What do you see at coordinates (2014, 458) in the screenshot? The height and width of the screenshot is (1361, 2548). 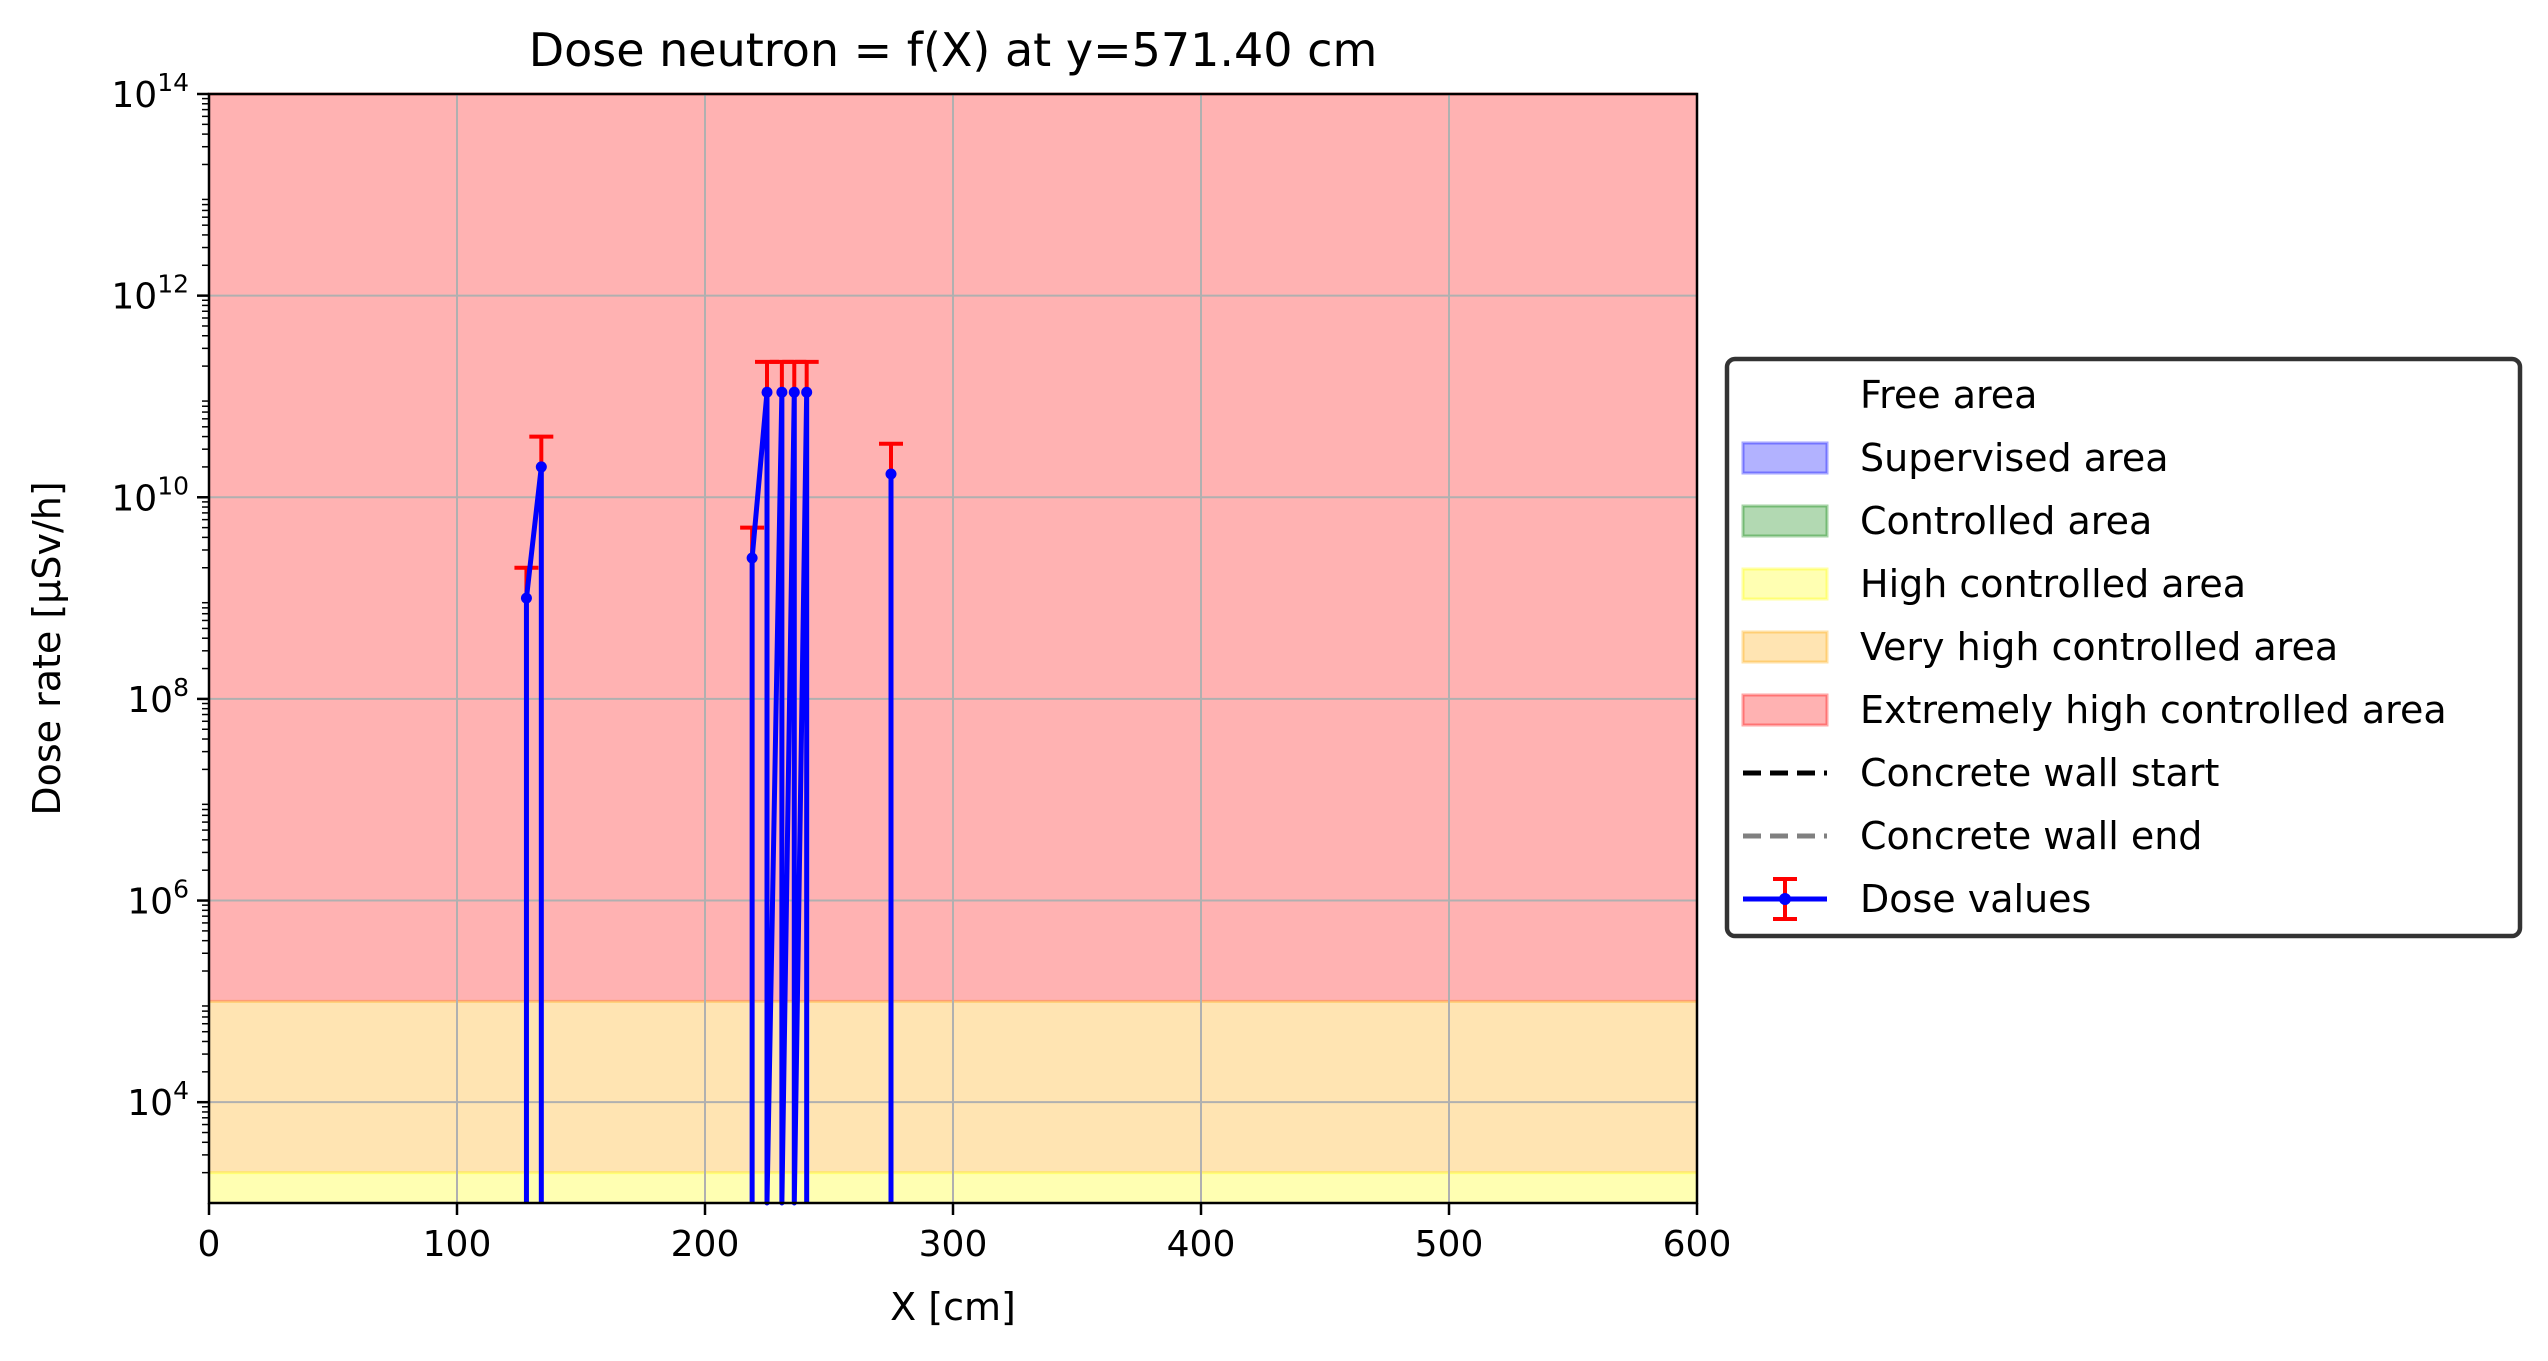 I see `legend-label-1: Supervised area` at bounding box center [2014, 458].